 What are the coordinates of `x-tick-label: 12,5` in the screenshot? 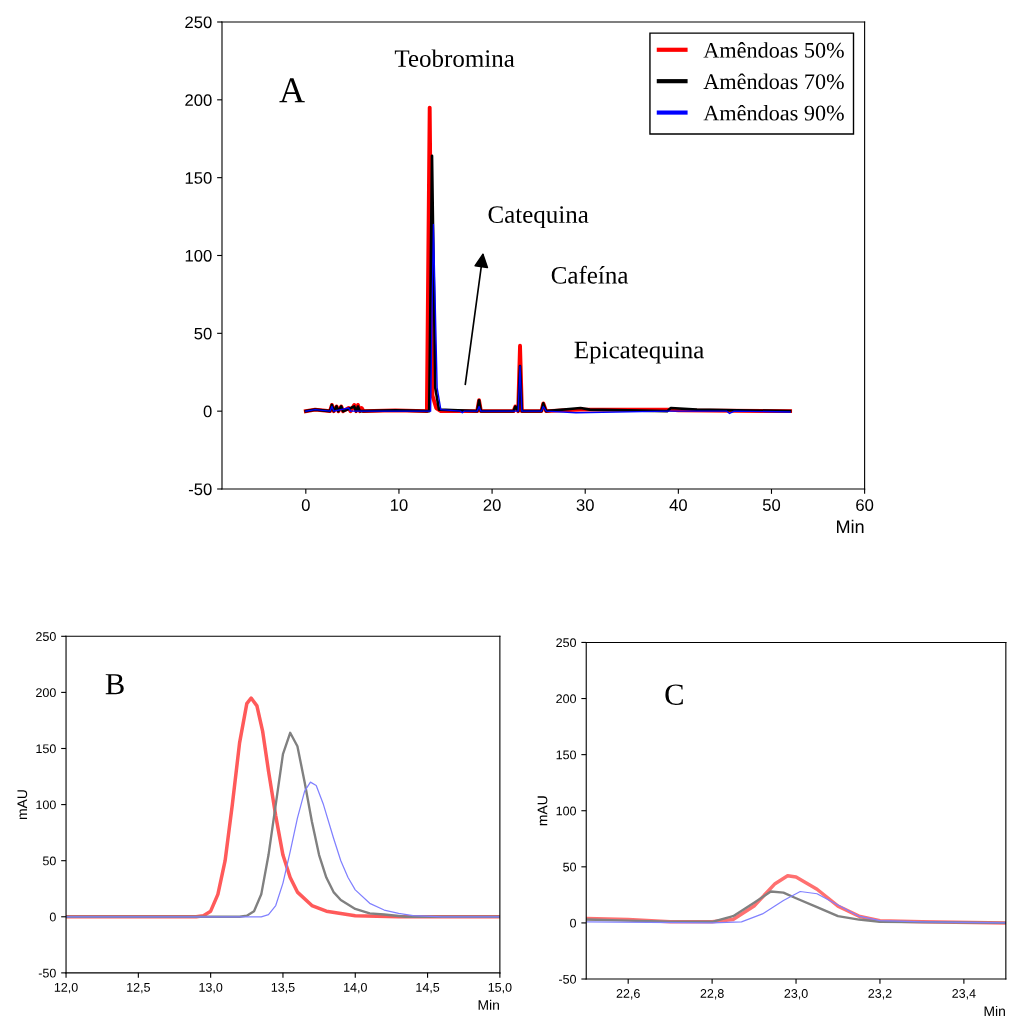 It's located at (138, 988).